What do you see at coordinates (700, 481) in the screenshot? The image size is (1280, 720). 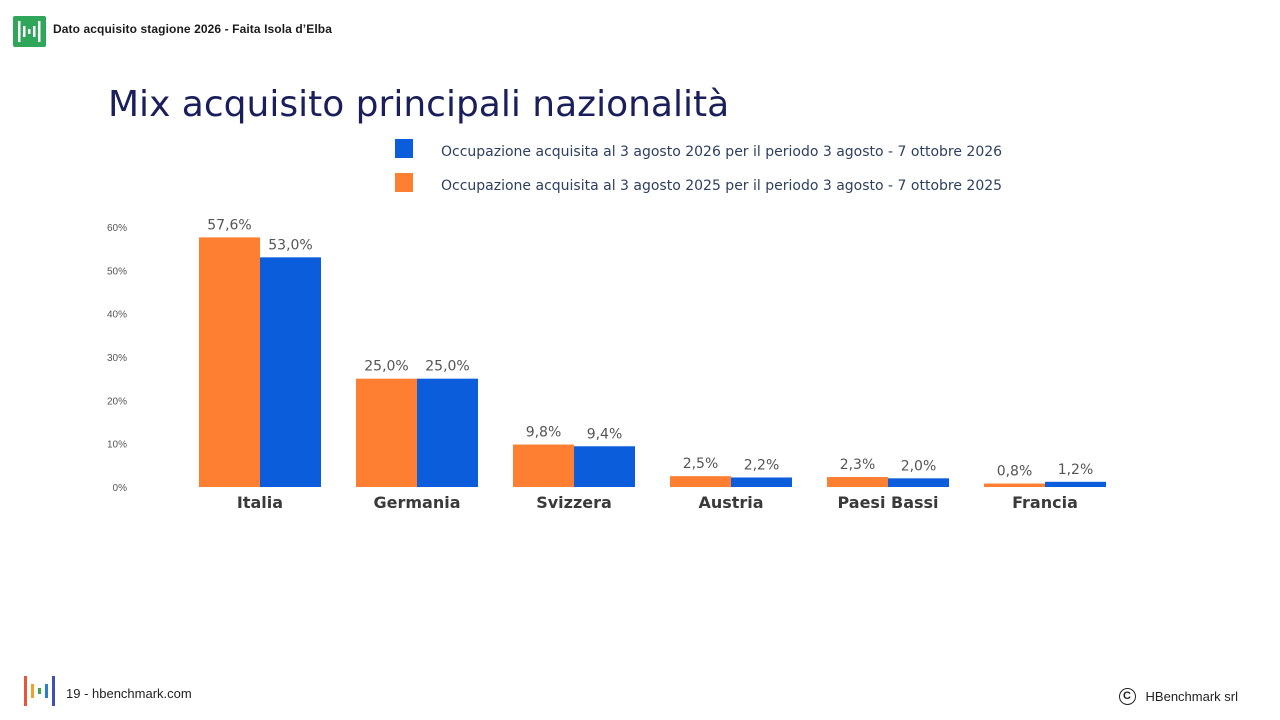 I see `bar-austria-s0` at bounding box center [700, 481].